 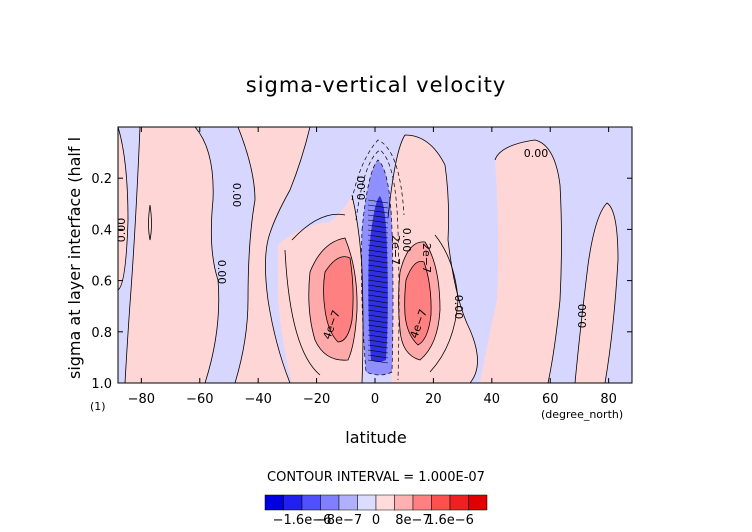 What do you see at coordinates (101, 384) in the screenshot?
I see `y-tick-label: 1.0` at bounding box center [101, 384].